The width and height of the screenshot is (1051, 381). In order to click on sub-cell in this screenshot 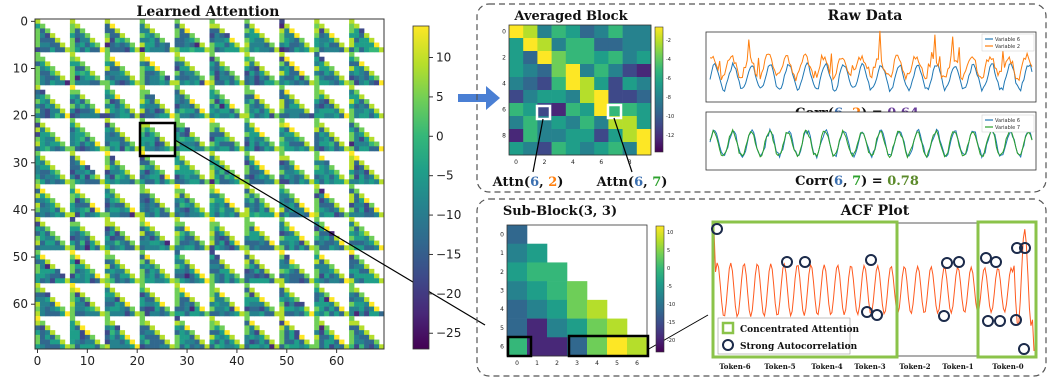, I will do `click(577, 347)`.